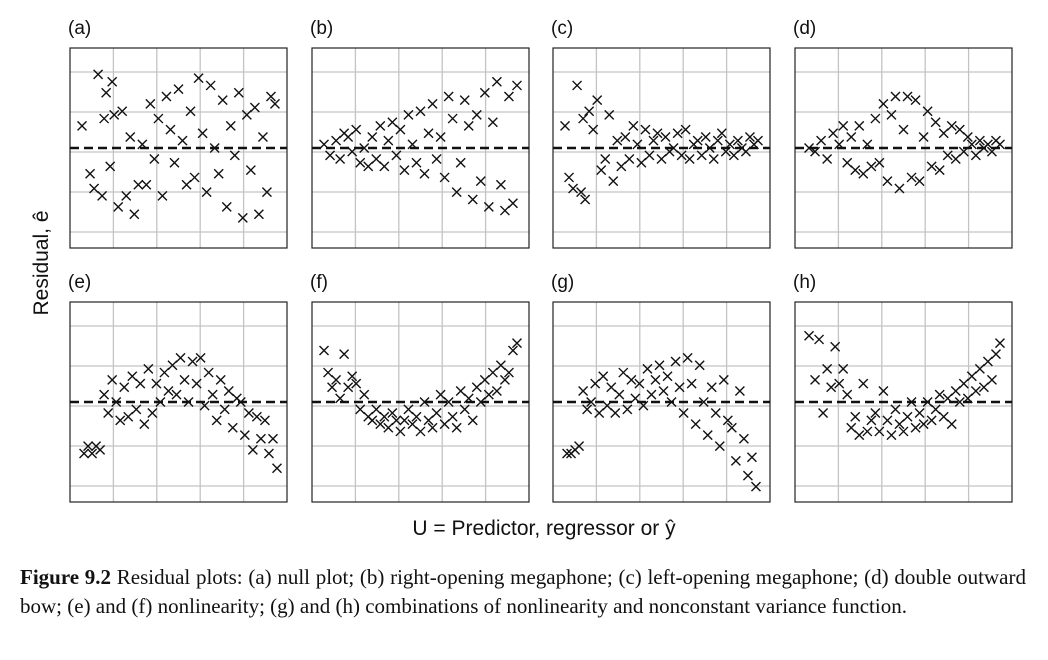  What do you see at coordinates (804, 28) in the screenshot?
I see `panel-label: (d)` at bounding box center [804, 28].